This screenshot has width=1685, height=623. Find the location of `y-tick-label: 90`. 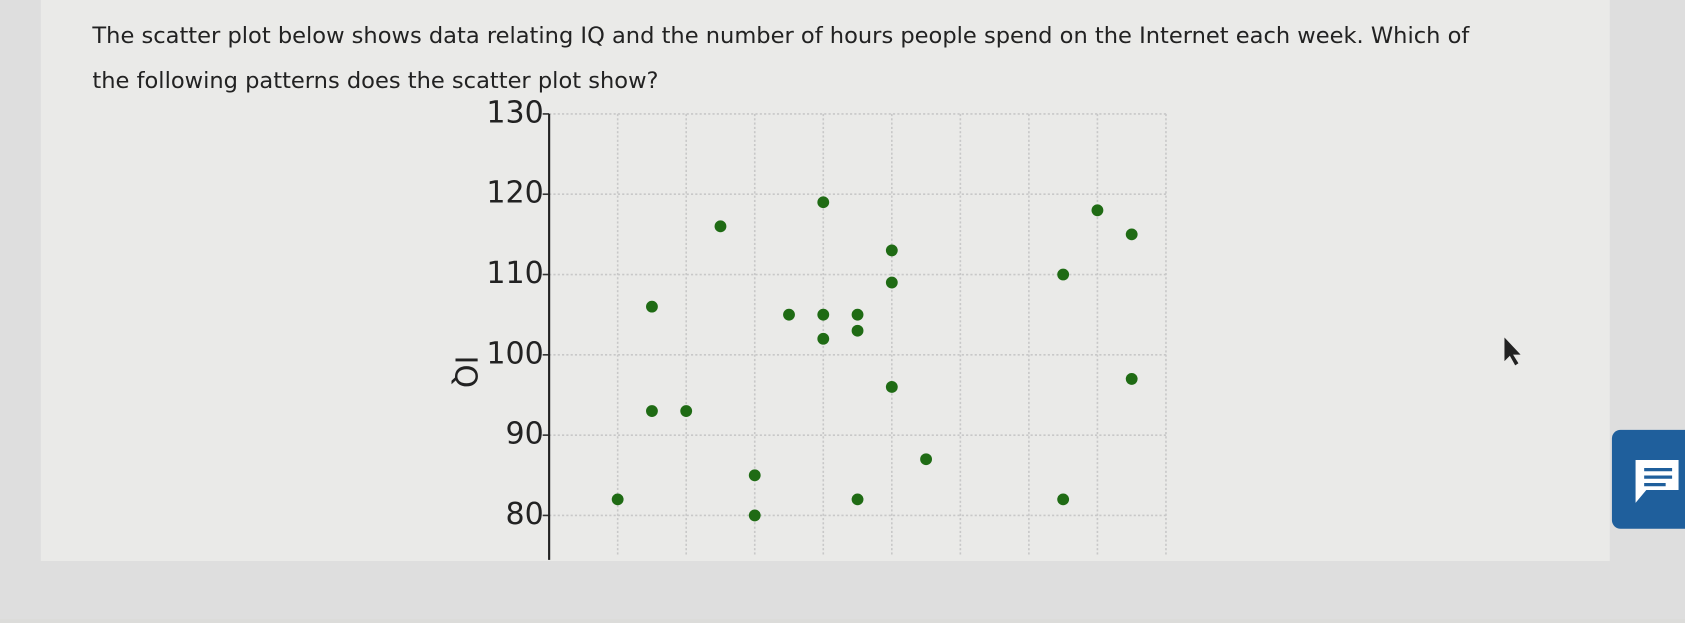

y-tick-label: 90 is located at coordinates (524, 434).